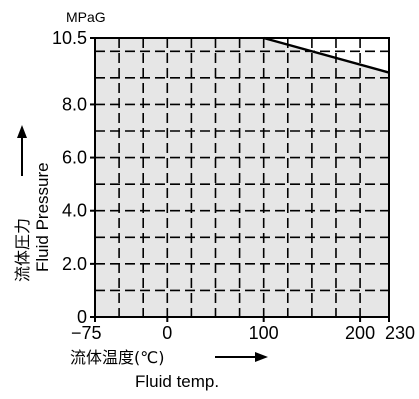 This screenshot has height=399, width=419. What do you see at coordinates (42, 217) in the screenshot?
I see `y-axis-label-en: Fluid Pressure` at bounding box center [42, 217].